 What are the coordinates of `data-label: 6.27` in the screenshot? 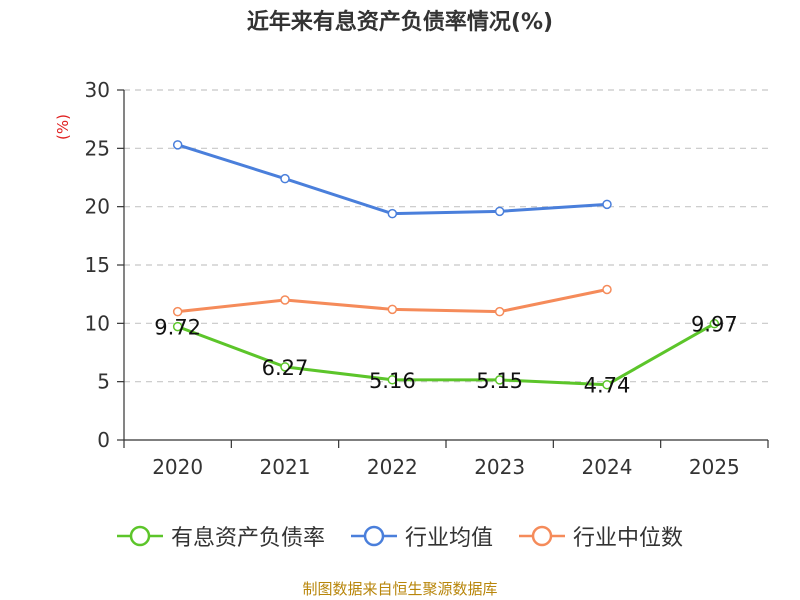 It's located at (285, 368).